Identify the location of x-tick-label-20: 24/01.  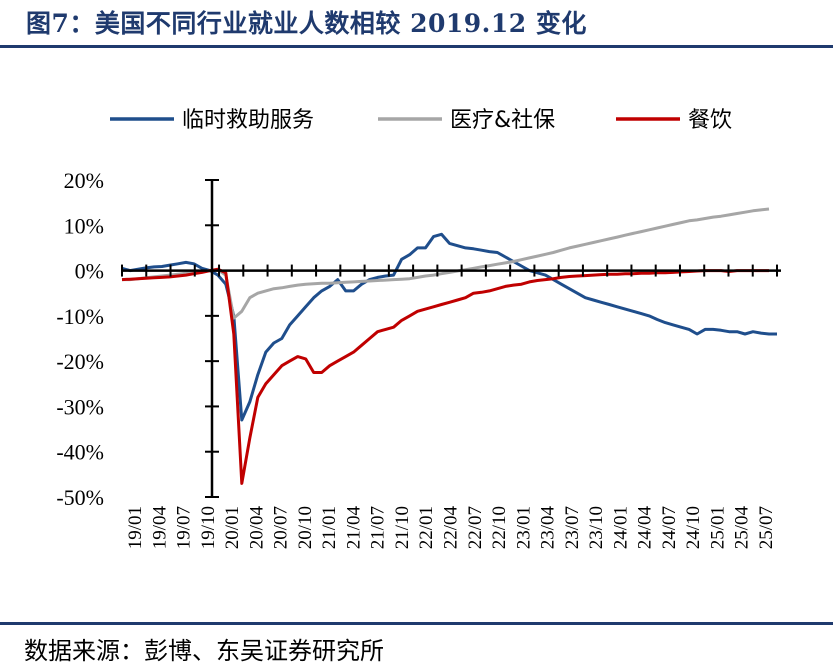
(620, 527).